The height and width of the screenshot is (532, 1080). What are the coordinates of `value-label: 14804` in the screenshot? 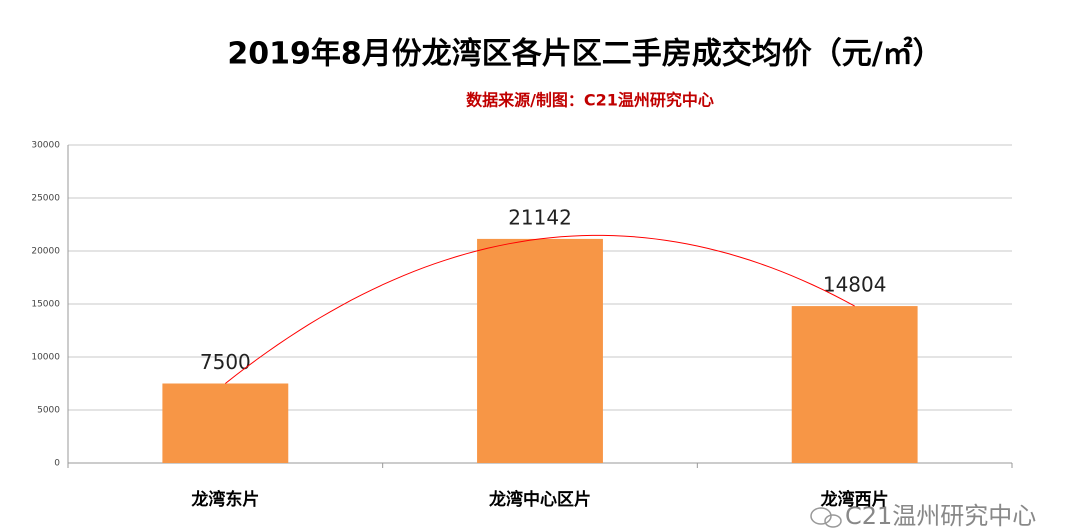 It's located at (855, 285).